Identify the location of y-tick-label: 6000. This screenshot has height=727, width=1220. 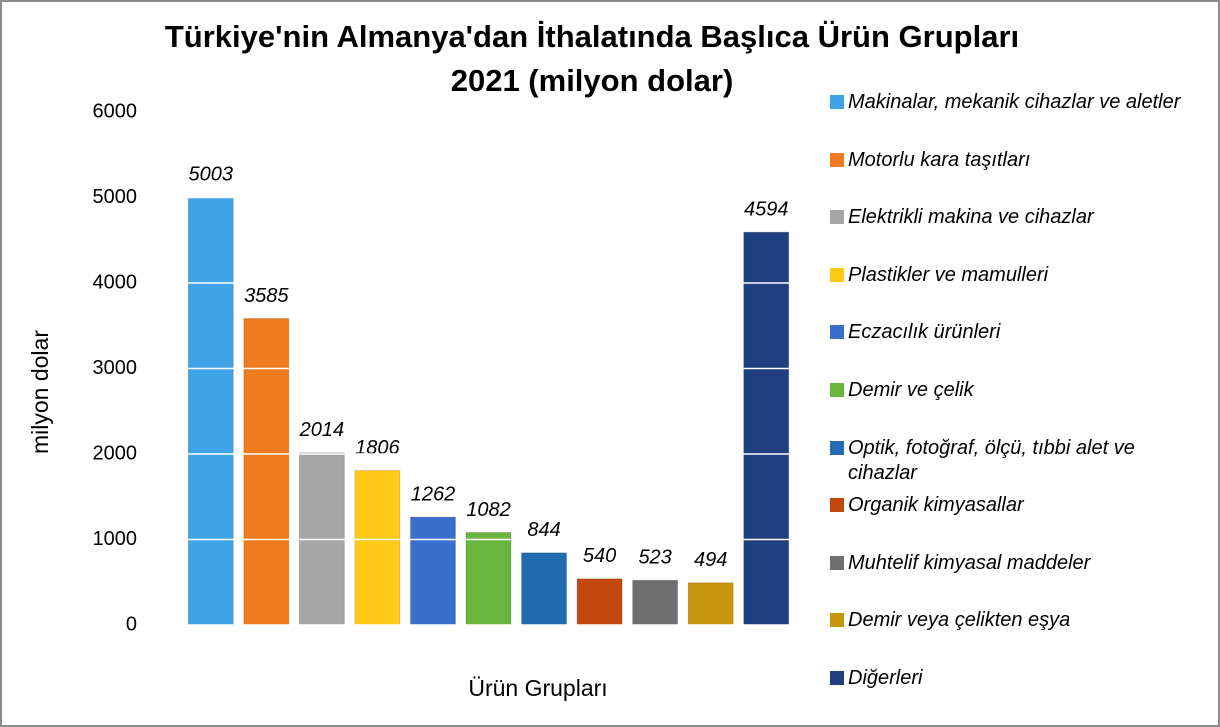
(115, 111).